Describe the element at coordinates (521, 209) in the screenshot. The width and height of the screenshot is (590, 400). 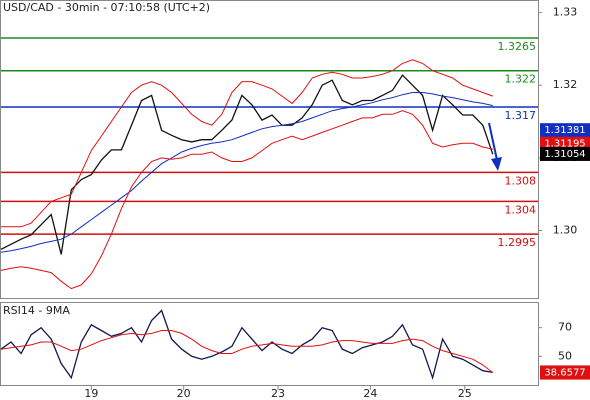
I see `level-label: 1.304` at that location.